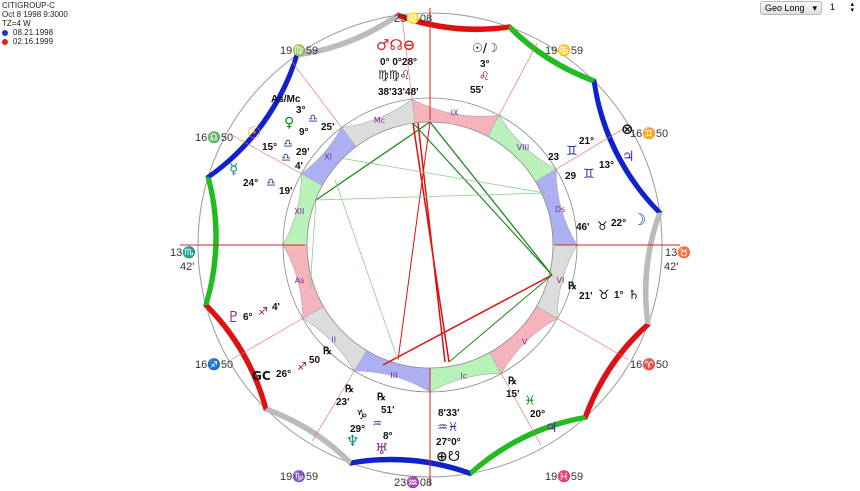  I want to click on controls: Geo Long ▾ 1 ▴ ▾, so click(807, 8).